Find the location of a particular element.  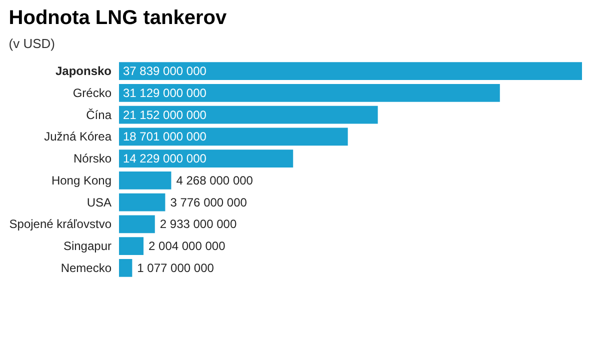

data-label: 1 077 000 000 is located at coordinates (175, 267).